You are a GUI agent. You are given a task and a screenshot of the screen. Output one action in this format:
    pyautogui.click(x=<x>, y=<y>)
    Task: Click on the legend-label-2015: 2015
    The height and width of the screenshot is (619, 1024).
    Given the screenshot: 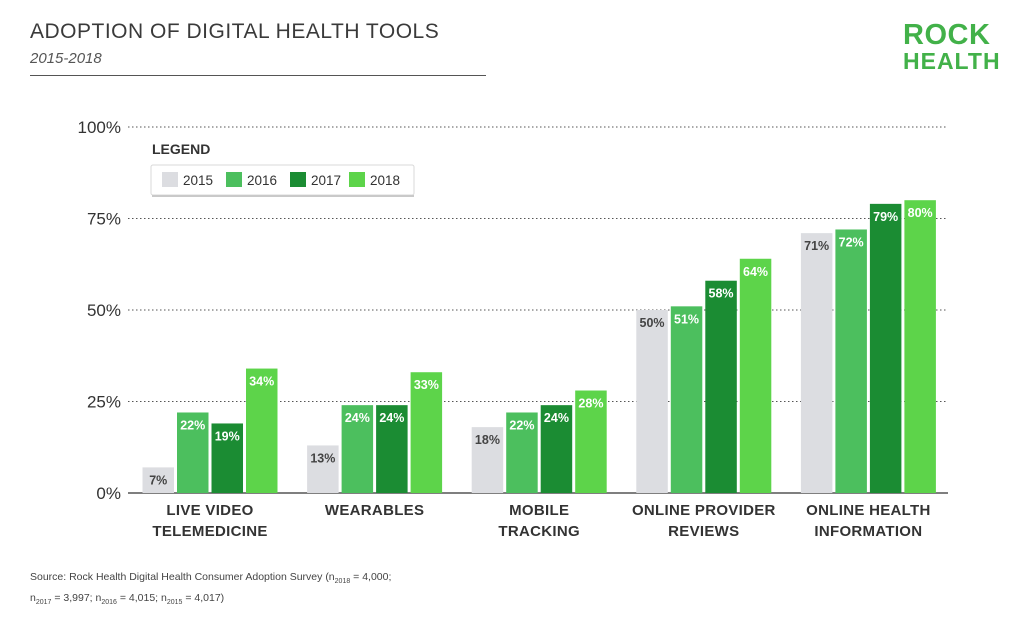 What is the action you would take?
    pyautogui.click(x=198, y=180)
    